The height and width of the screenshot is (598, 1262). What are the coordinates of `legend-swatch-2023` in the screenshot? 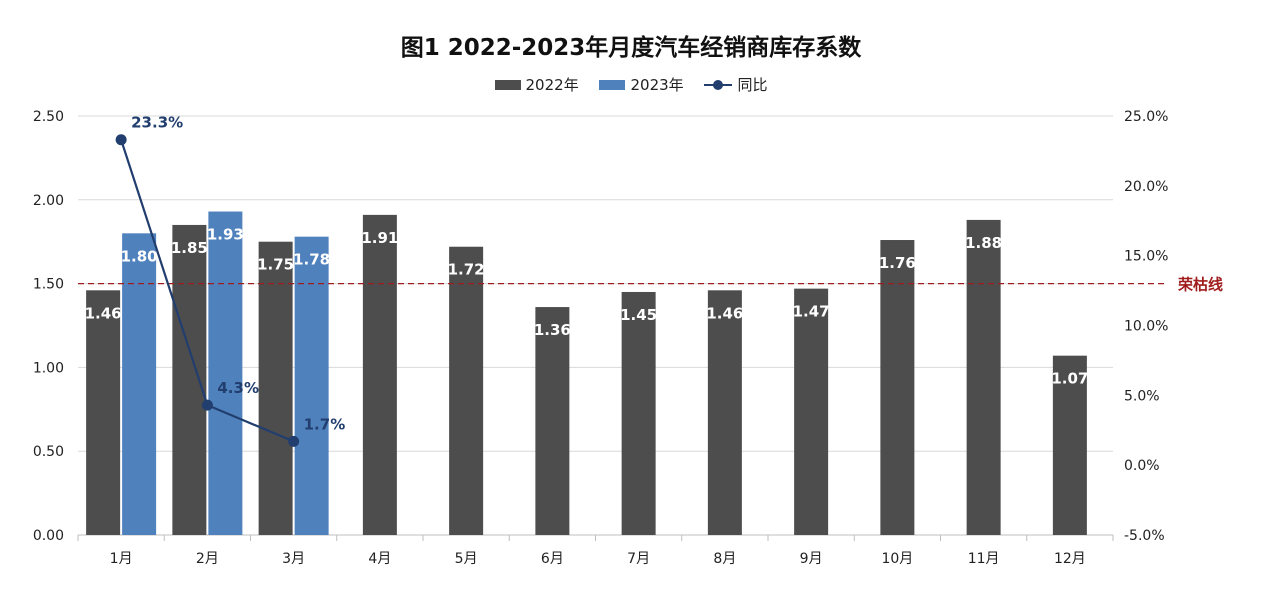 It's located at (612, 84).